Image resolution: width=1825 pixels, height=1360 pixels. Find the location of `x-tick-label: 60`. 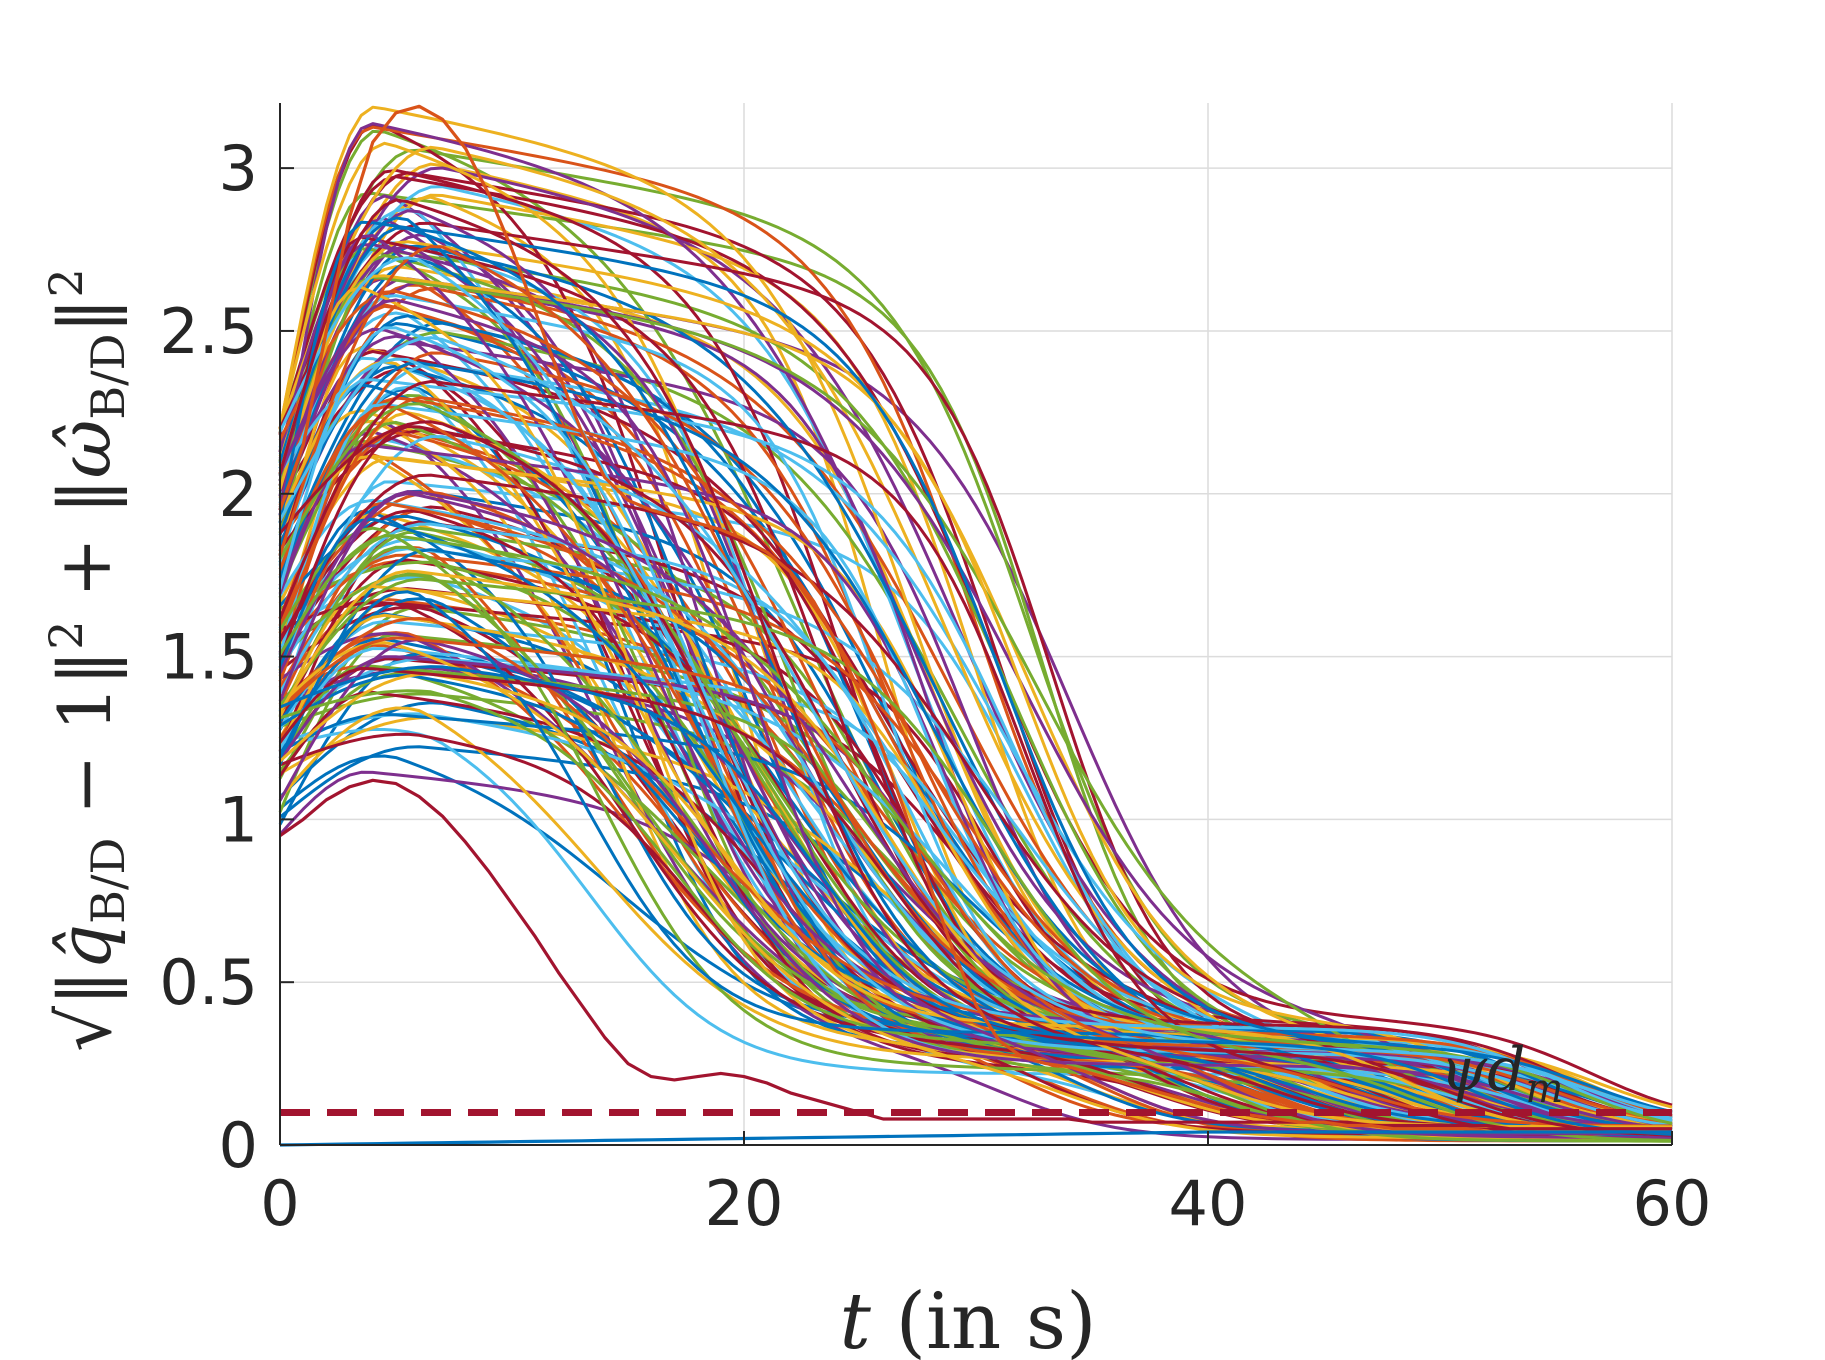

x-tick-label: 60 is located at coordinates (1672, 1203).